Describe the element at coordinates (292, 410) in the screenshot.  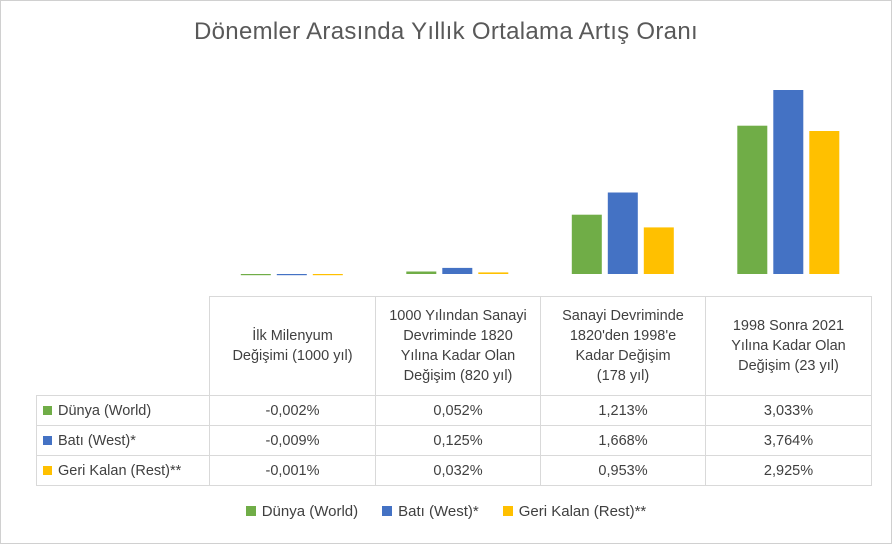
I see `table-cell-value: -0,002%` at that location.